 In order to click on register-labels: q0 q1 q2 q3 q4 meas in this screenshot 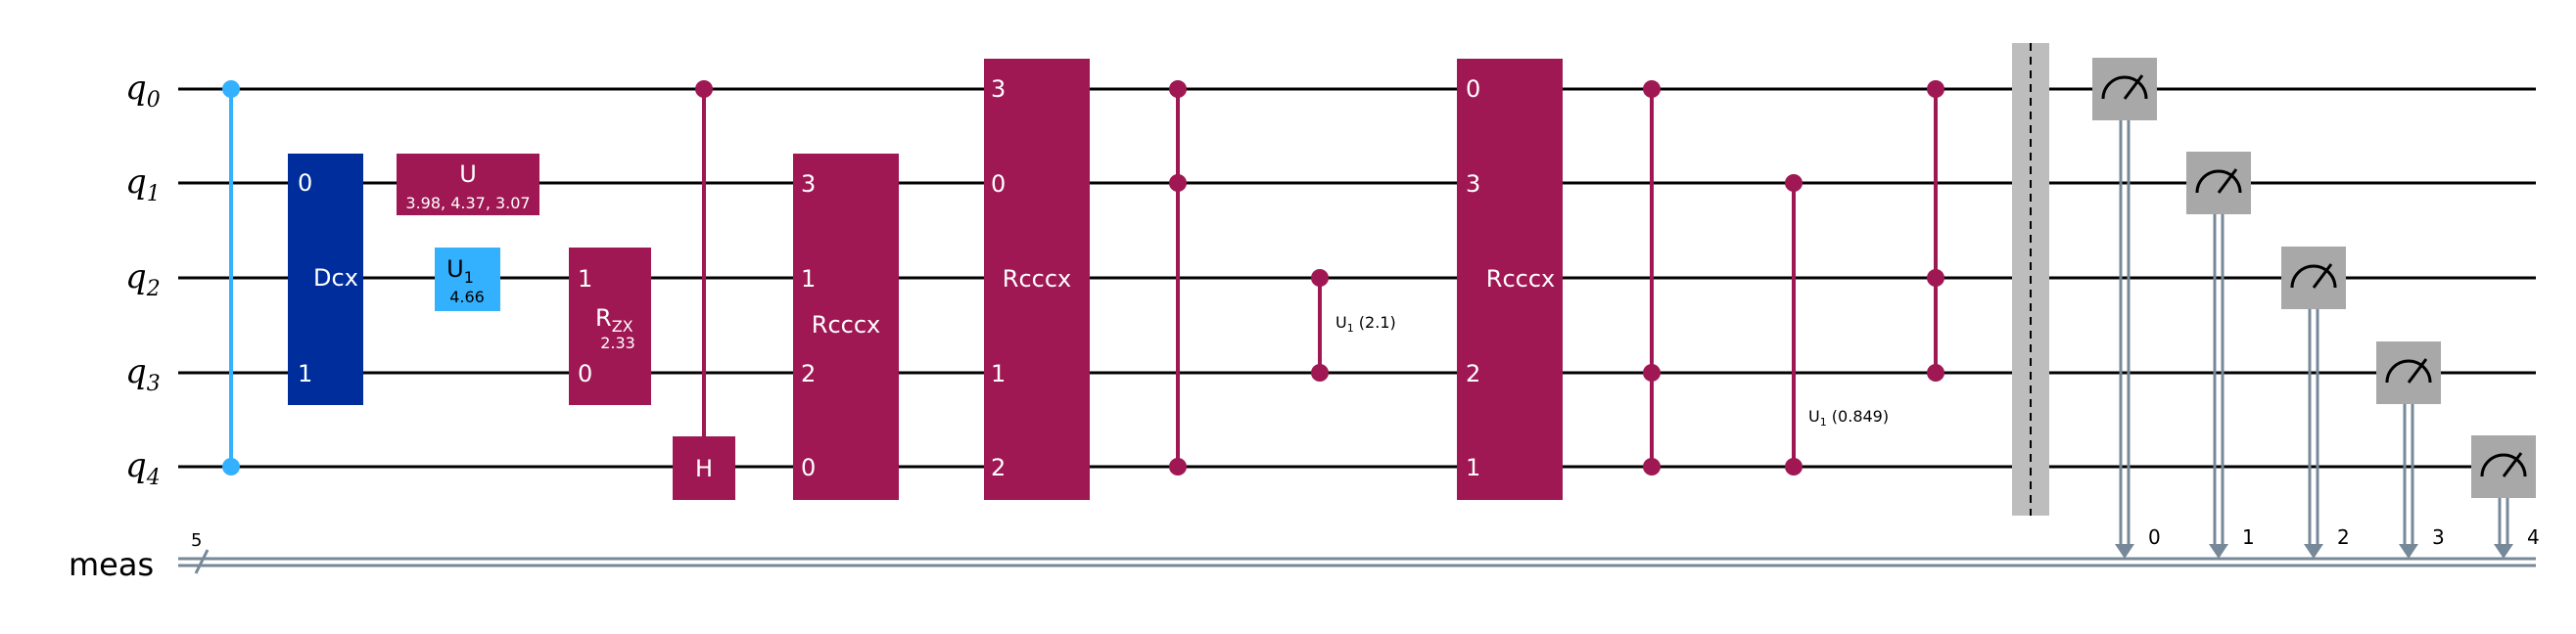, I will do `click(115, 326)`.